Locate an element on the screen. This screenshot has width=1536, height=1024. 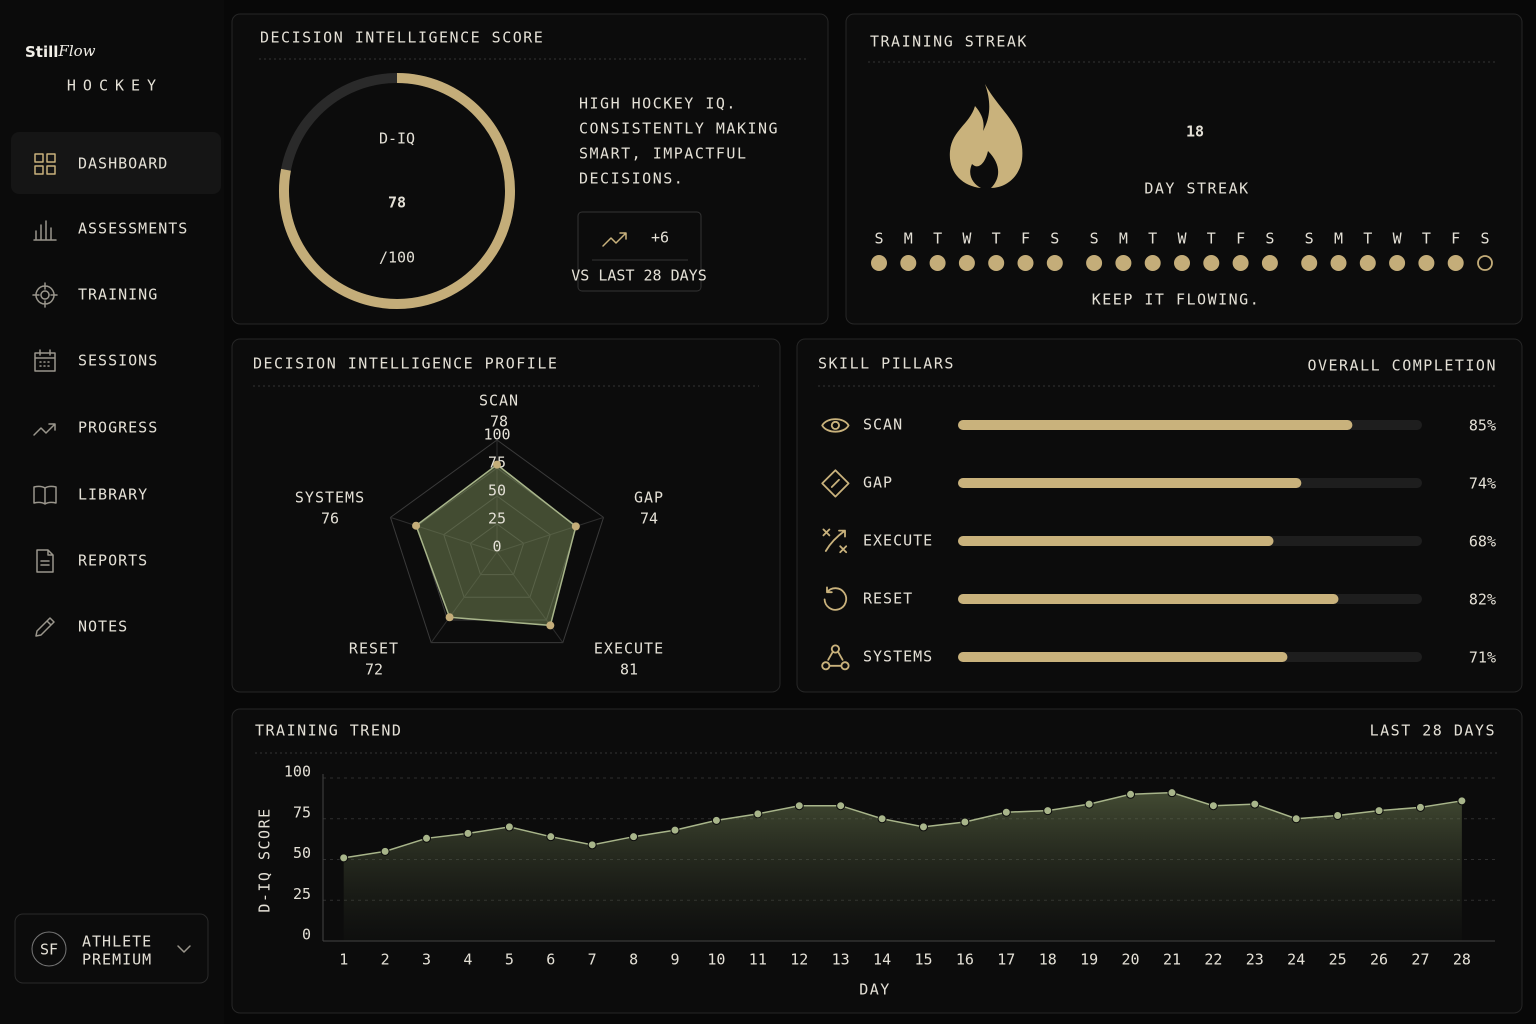
pillar-name: EXECUTE is located at coordinates (898, 541).